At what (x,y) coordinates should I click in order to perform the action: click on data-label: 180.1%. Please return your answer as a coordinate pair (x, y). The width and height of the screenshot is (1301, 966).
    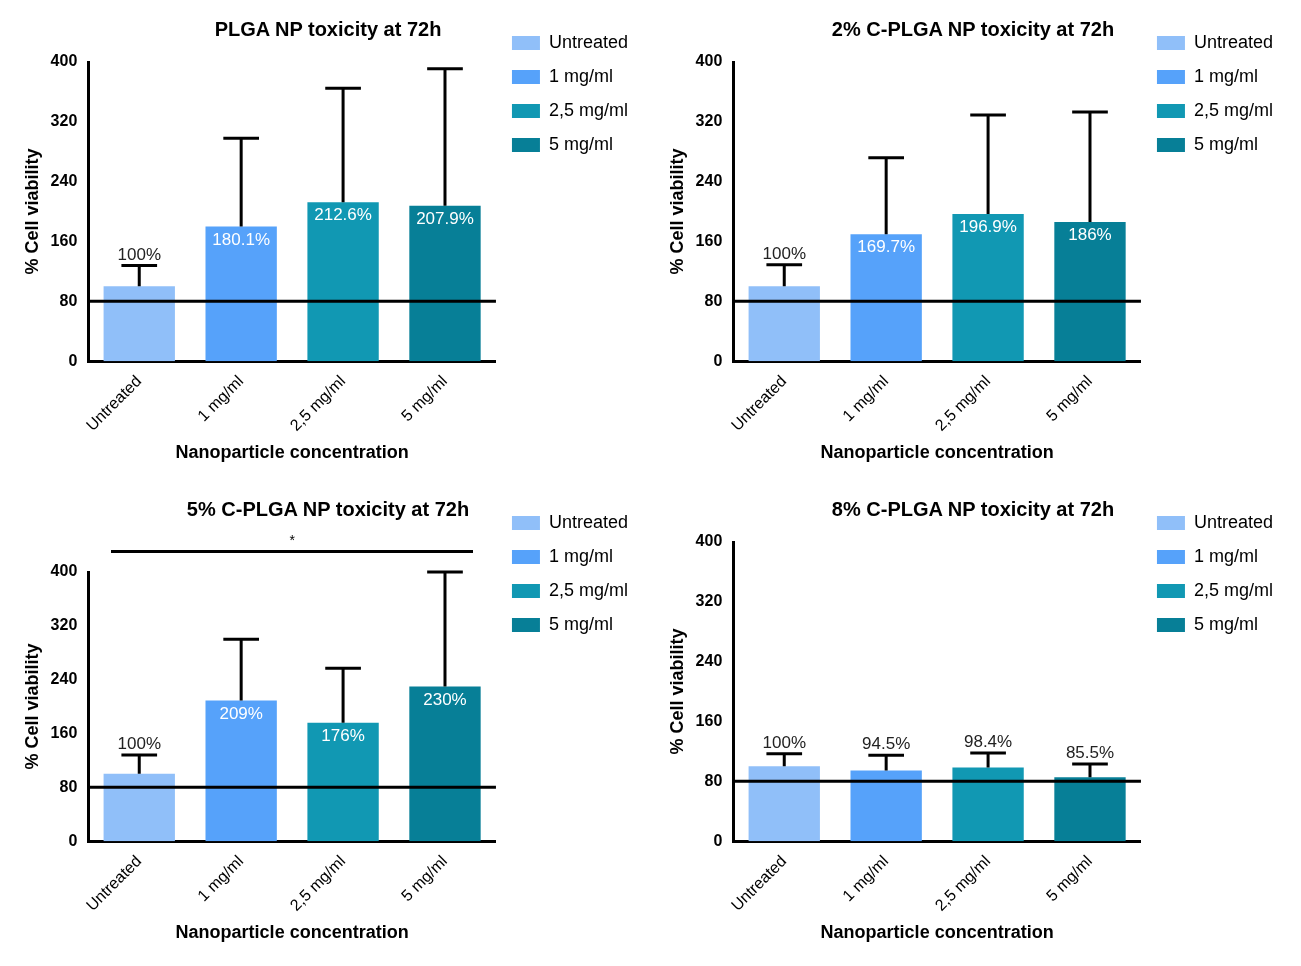
    Looking at the image, I should click on (241, 239).